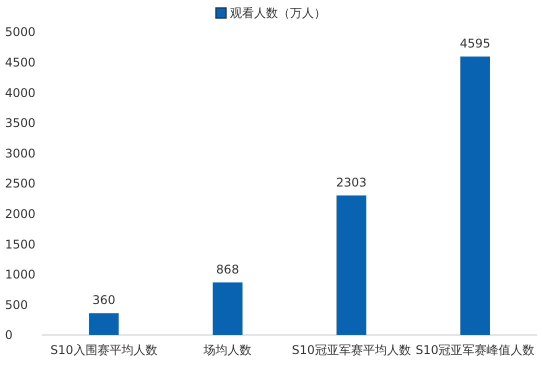 This screenshot has height=365, width=542. Describe the element at coordinates (9, 335) in the screenshot. I see `y-tick-label: 0` at that location.